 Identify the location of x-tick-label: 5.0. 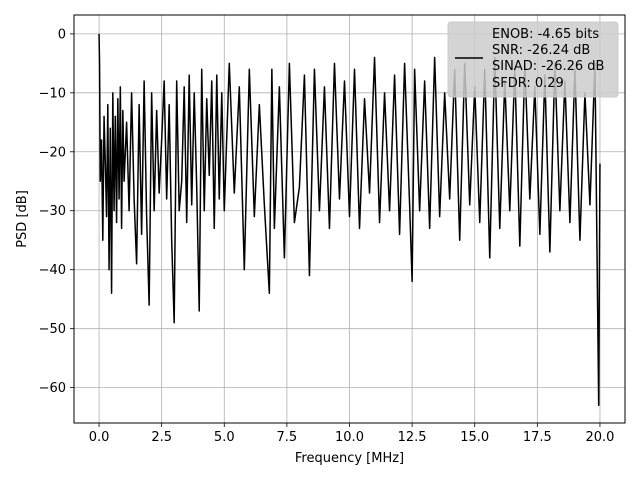
(224, 437).